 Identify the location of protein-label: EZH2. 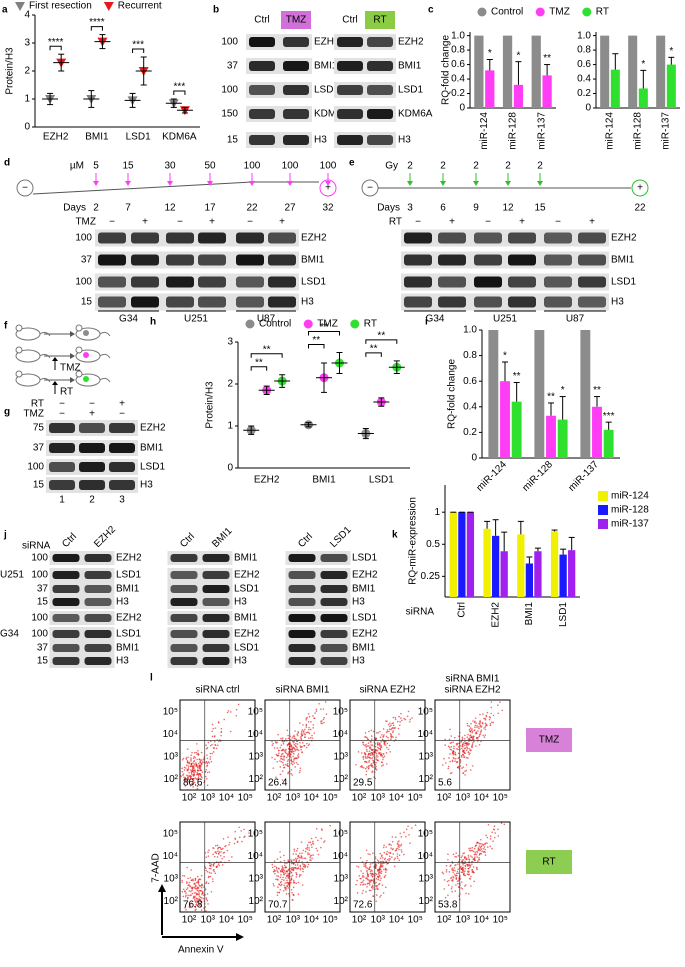
(365, 575).